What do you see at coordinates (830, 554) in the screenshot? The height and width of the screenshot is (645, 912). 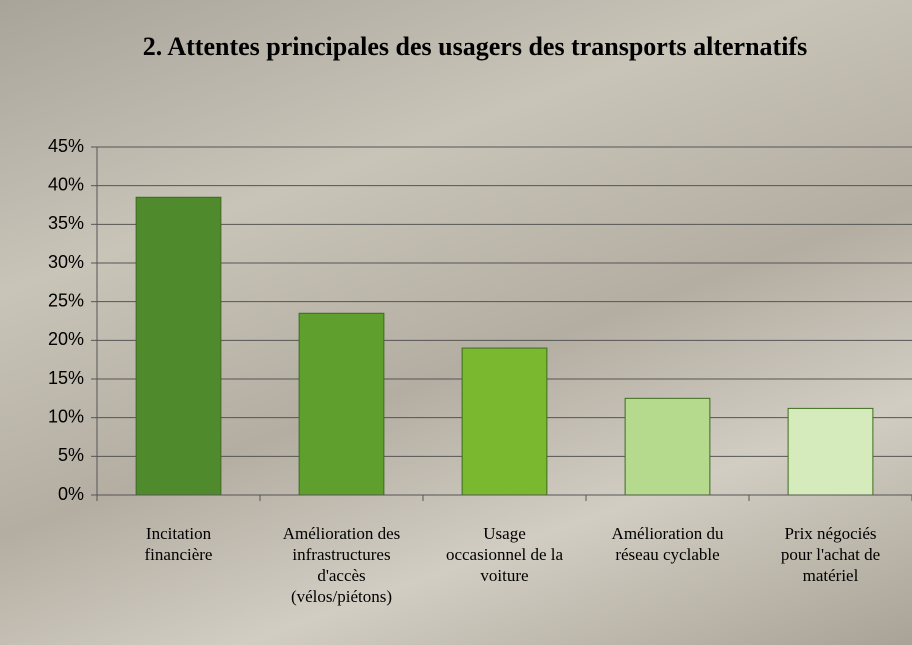 I see `x-tick-label: Prix négociés pour l'achat de matériel` at bounding box center [830, 554].